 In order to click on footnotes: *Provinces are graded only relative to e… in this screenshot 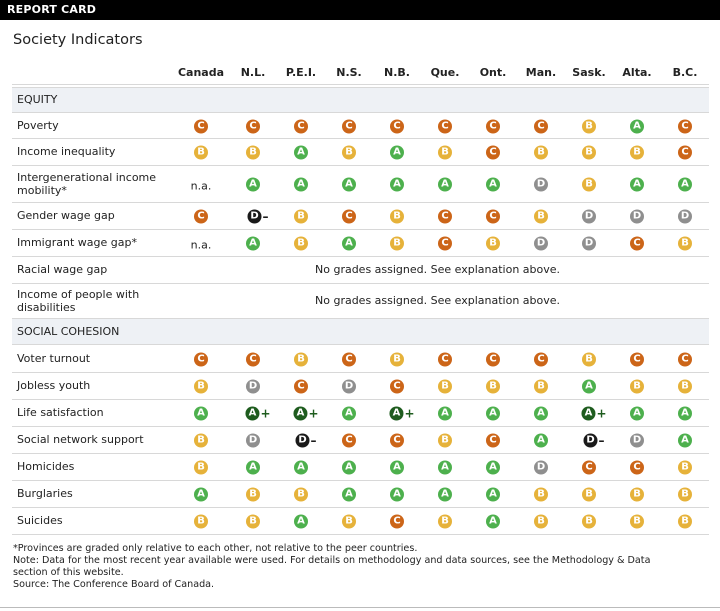, I will do `click(363, 567)`.